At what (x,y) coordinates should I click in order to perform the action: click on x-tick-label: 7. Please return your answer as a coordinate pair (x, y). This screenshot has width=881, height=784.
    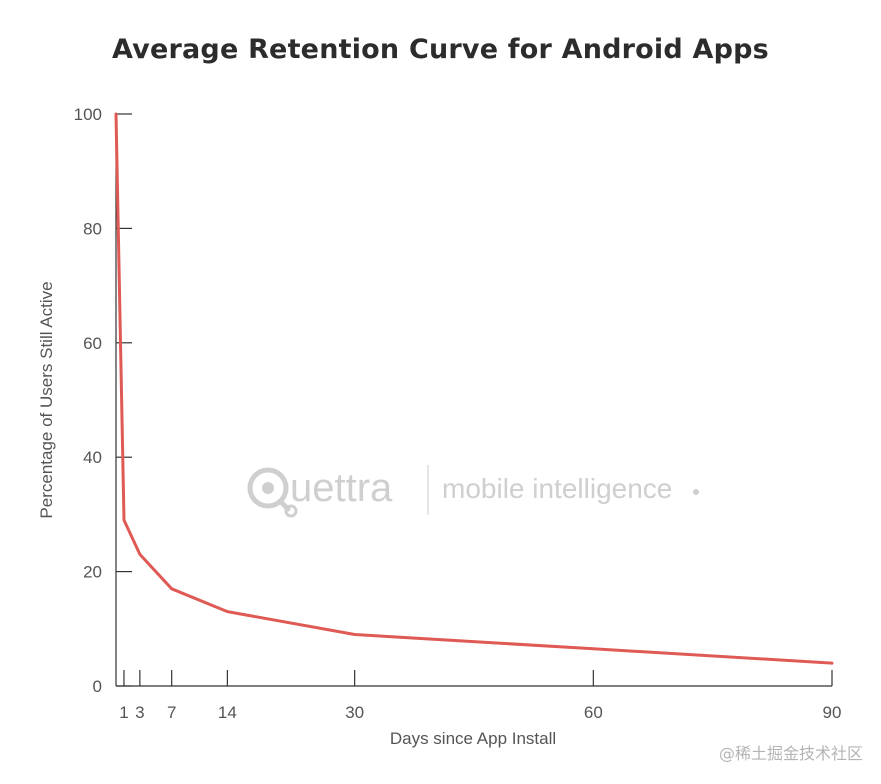
    Looking at the image, I should click on (171, 712).